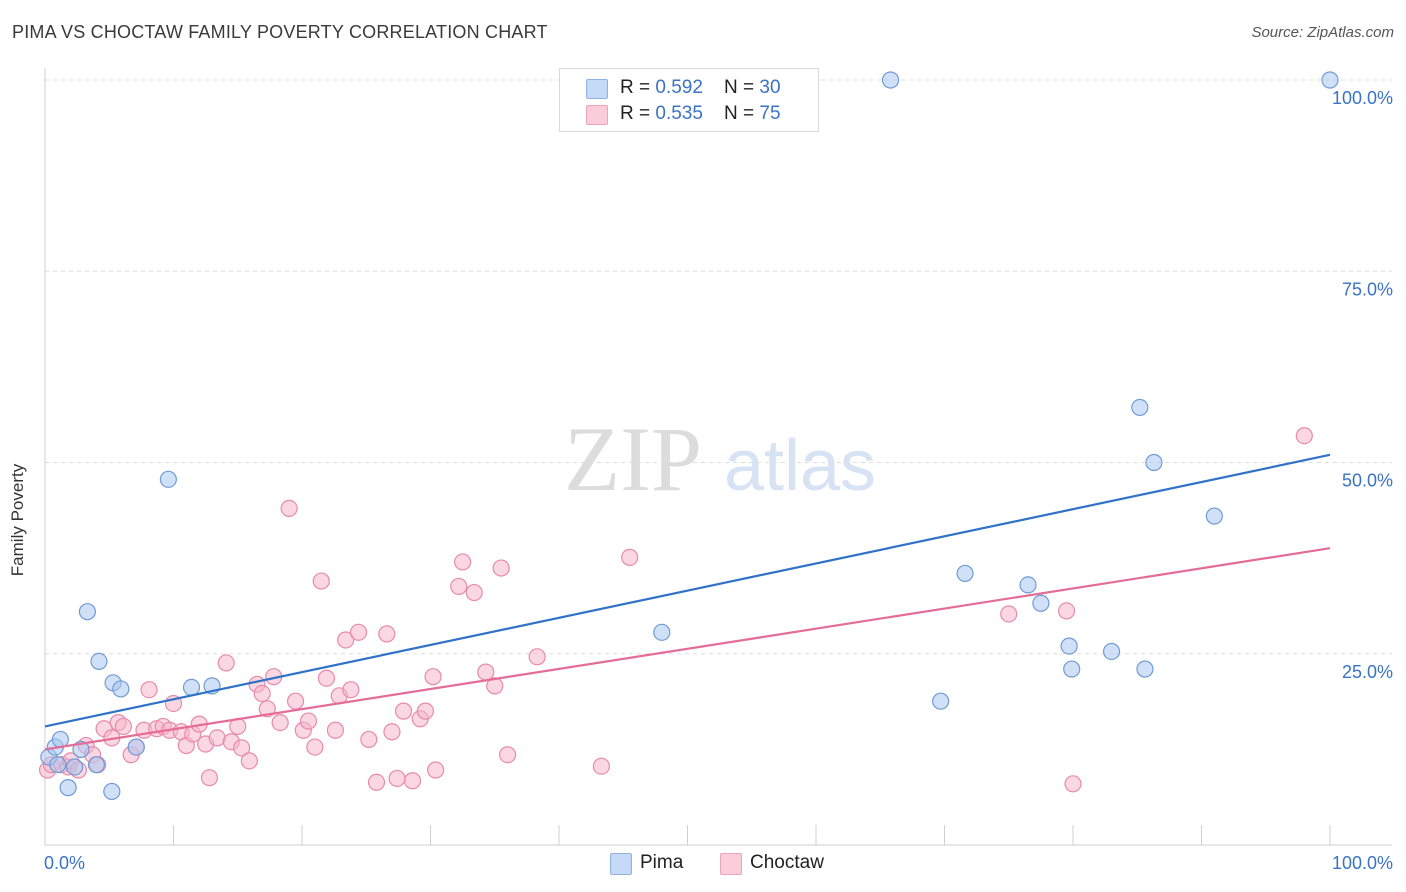 The width and height of the screenshot is (1406, 892). I want to click on bottom-legend-label-pima: Pima, so click(662, 862).